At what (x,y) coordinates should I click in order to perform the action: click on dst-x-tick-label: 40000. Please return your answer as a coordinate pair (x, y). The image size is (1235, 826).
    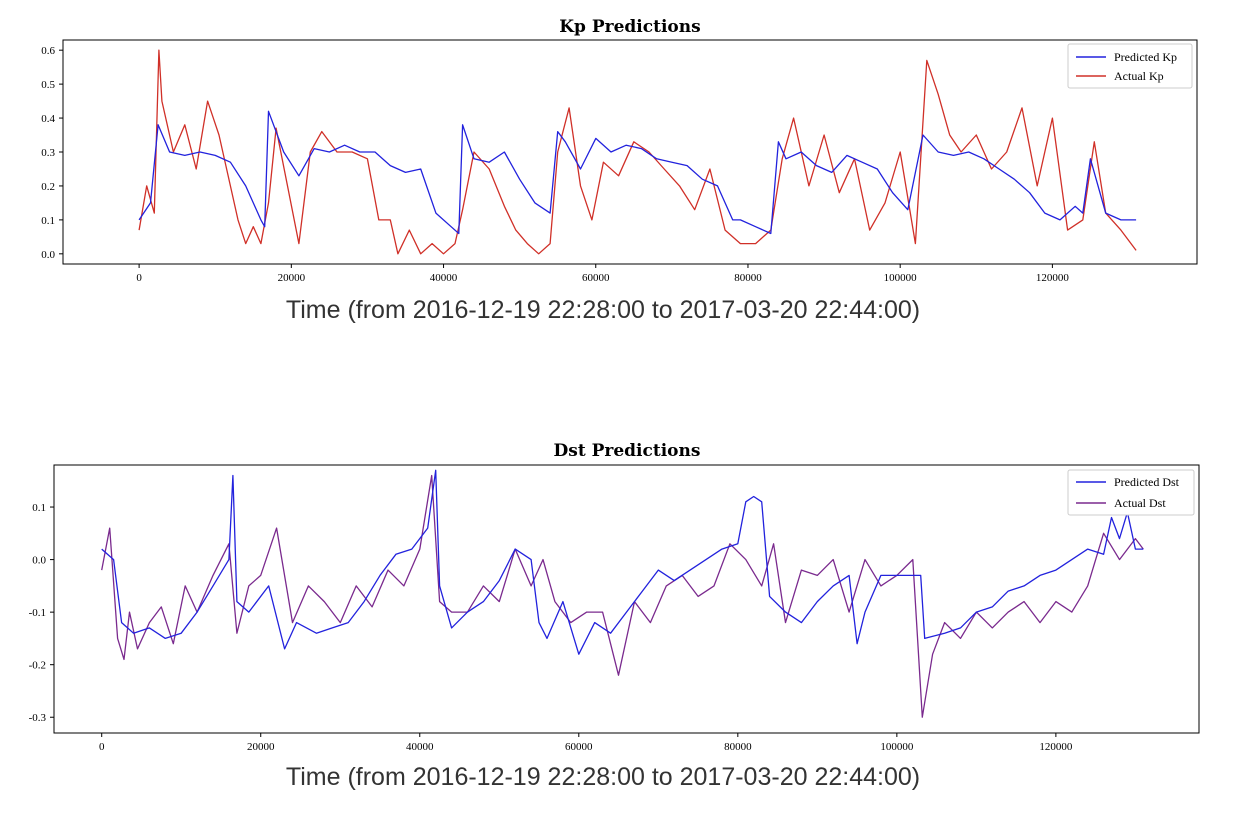
    Looking at the image, I should click on (420, 747).